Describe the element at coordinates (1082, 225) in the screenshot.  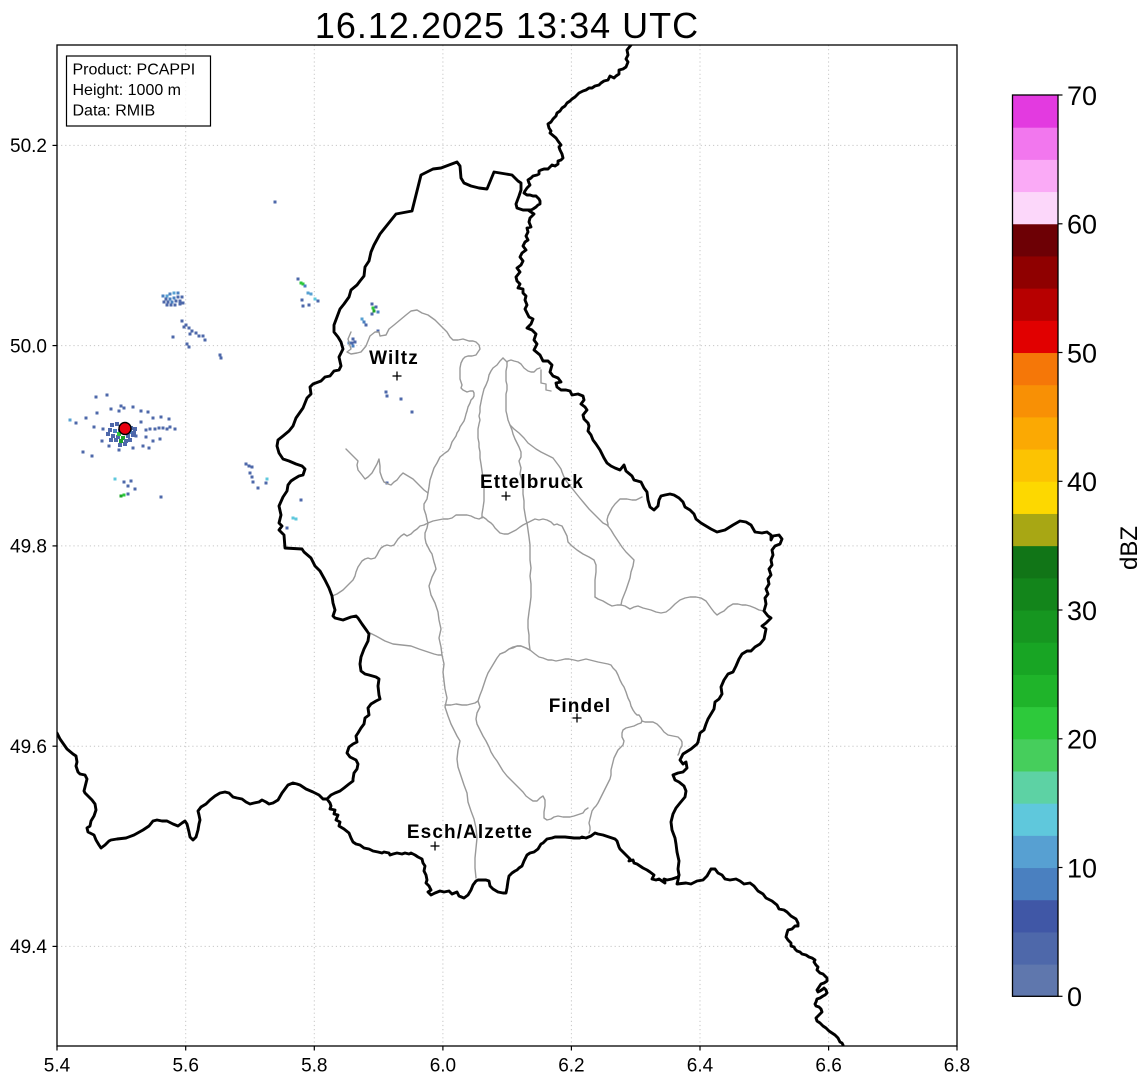
I see `svg-text: 60` at that location.